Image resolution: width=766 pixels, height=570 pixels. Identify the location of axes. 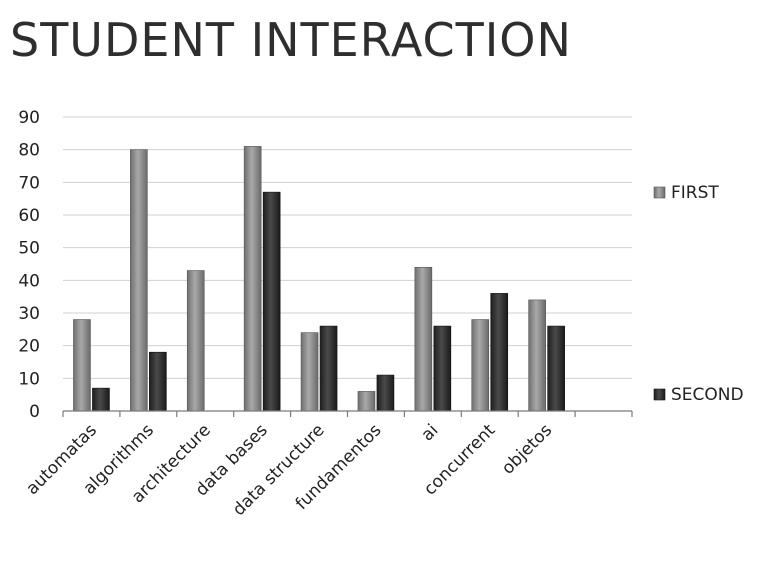
(347, 413).